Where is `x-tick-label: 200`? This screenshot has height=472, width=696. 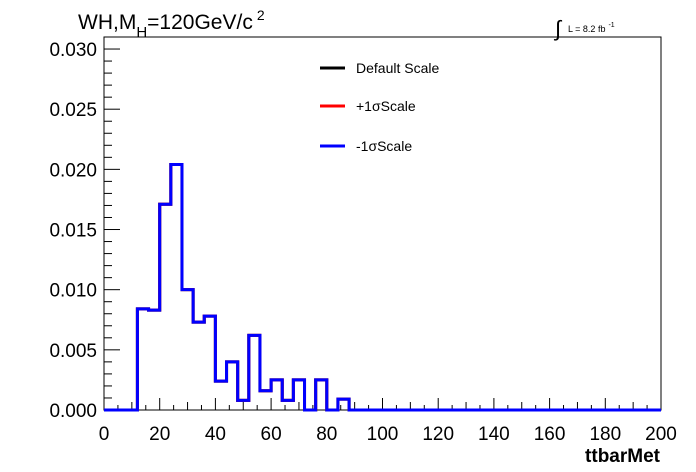
x-tick-label: 200 is located at coordinates (661, 434).